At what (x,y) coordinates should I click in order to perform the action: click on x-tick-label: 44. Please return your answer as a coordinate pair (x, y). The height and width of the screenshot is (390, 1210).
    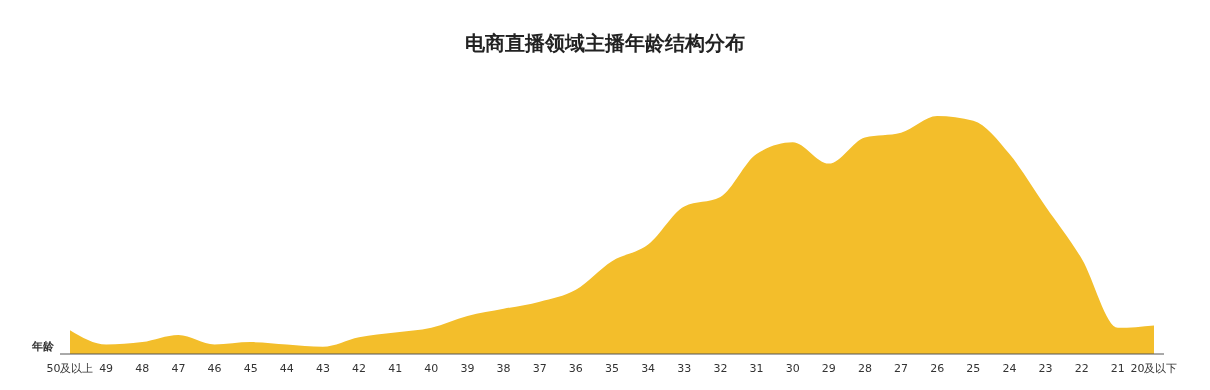
    Looking at the image, I should click on (286, 368).